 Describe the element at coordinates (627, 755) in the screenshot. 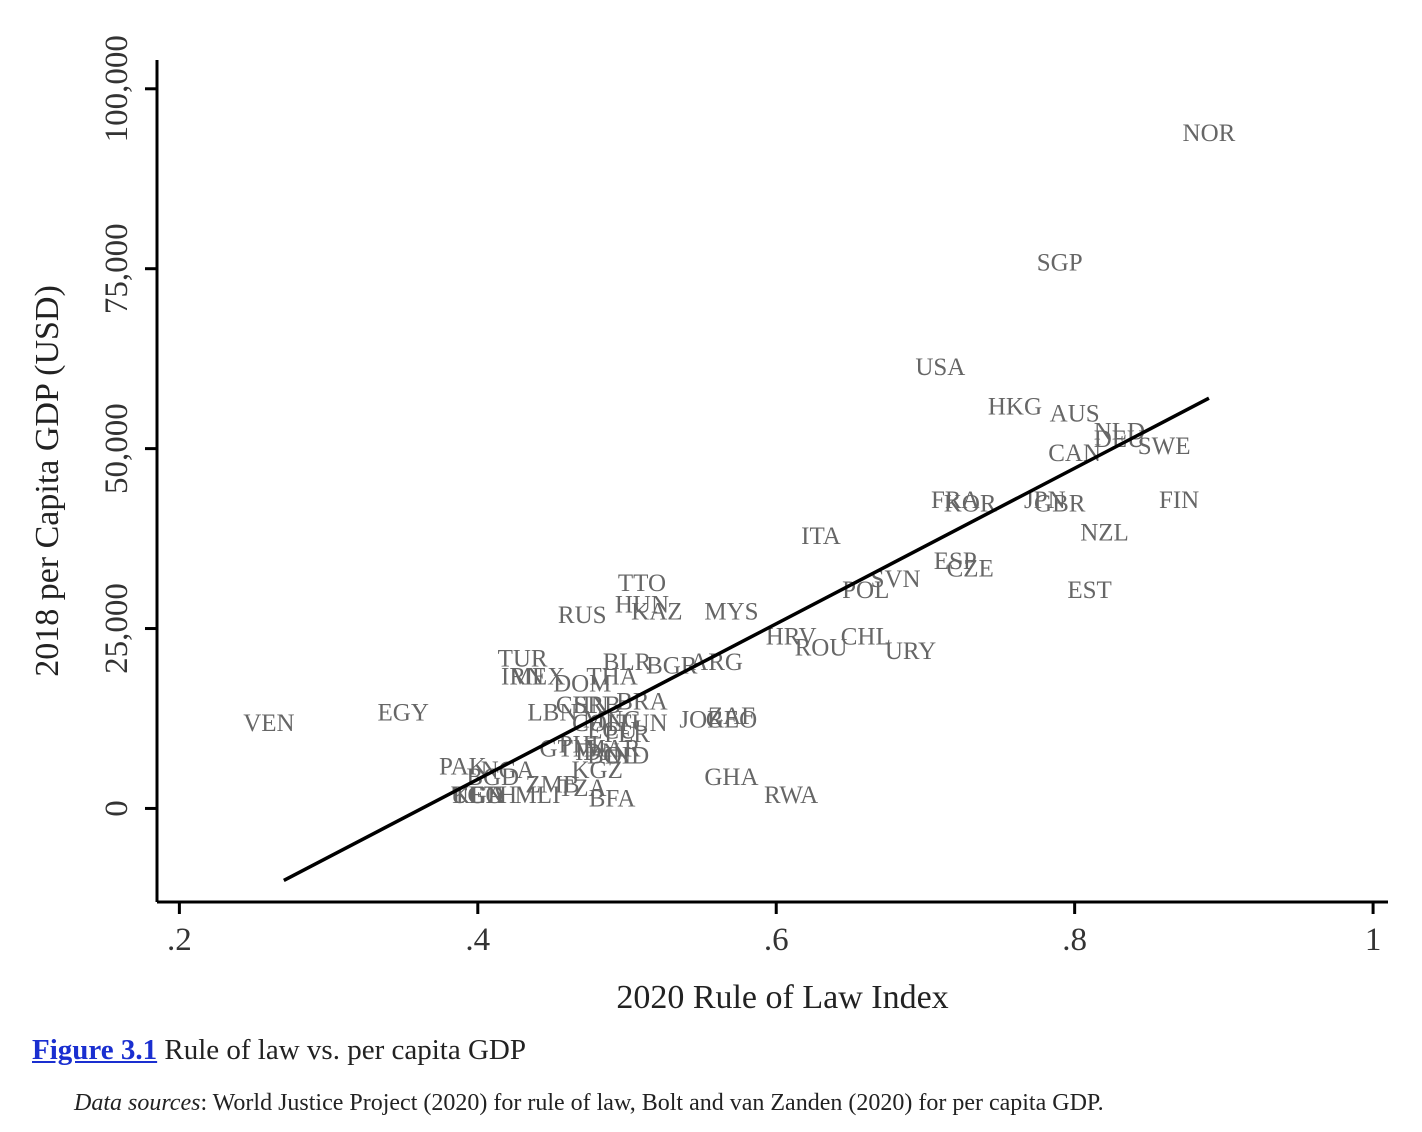

I see `point-label: IND` at that location.